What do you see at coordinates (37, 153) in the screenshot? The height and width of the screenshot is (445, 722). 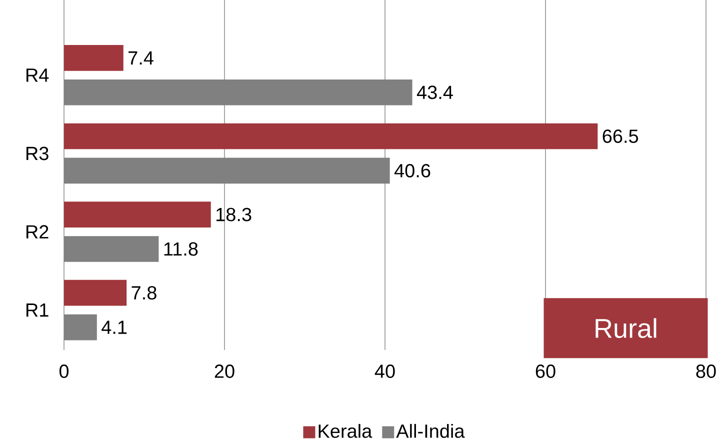 I see `y-tick-label: R3` at bounding box center [37, 153].